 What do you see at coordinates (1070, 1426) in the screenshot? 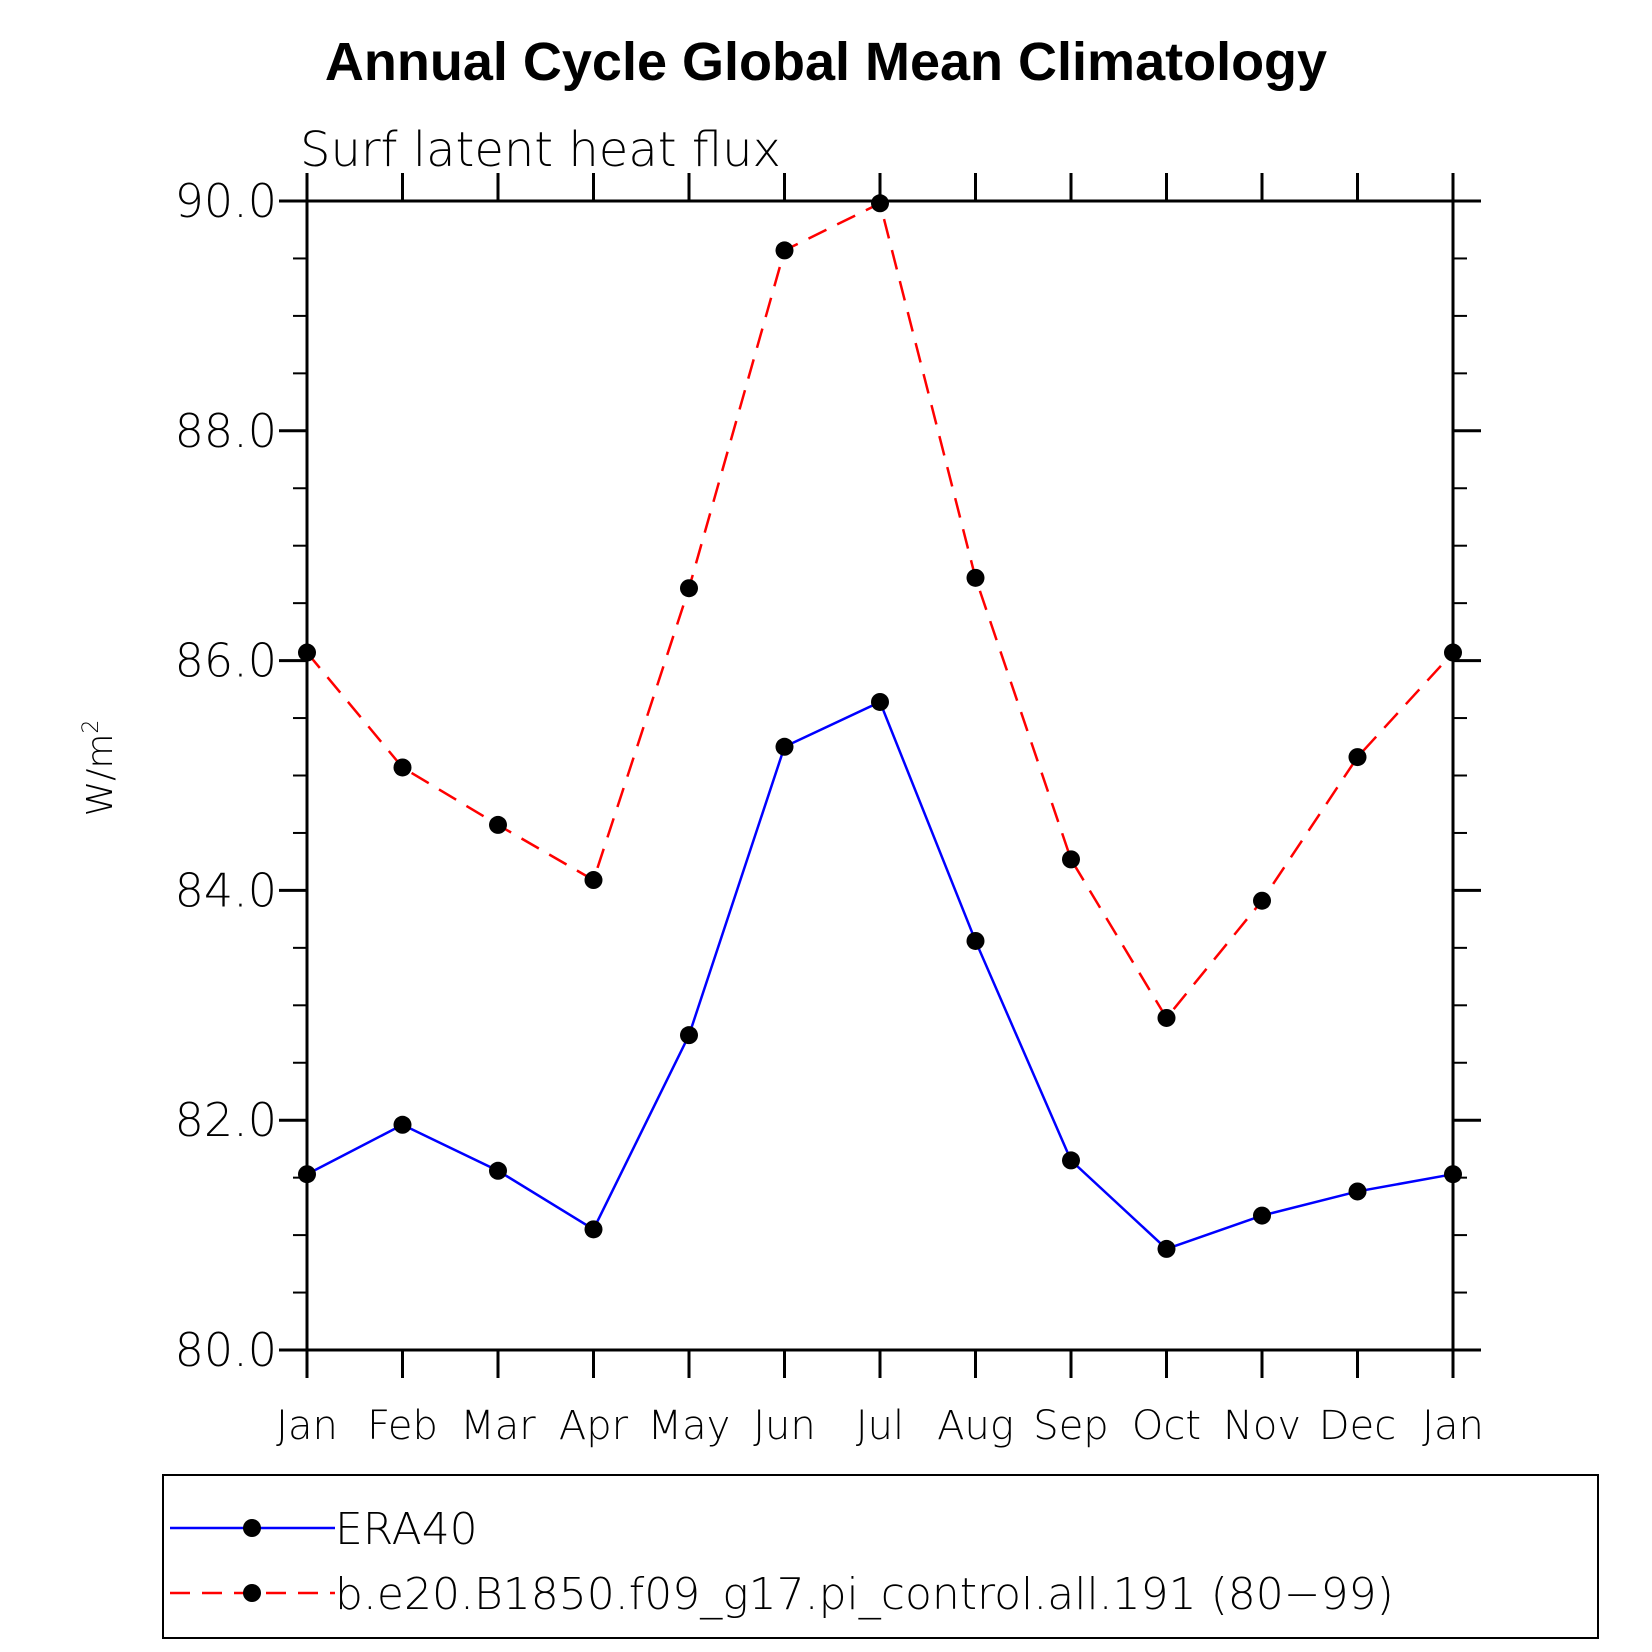
I see `x-tick-label: Sep` at bounding box center [1070, 1426].